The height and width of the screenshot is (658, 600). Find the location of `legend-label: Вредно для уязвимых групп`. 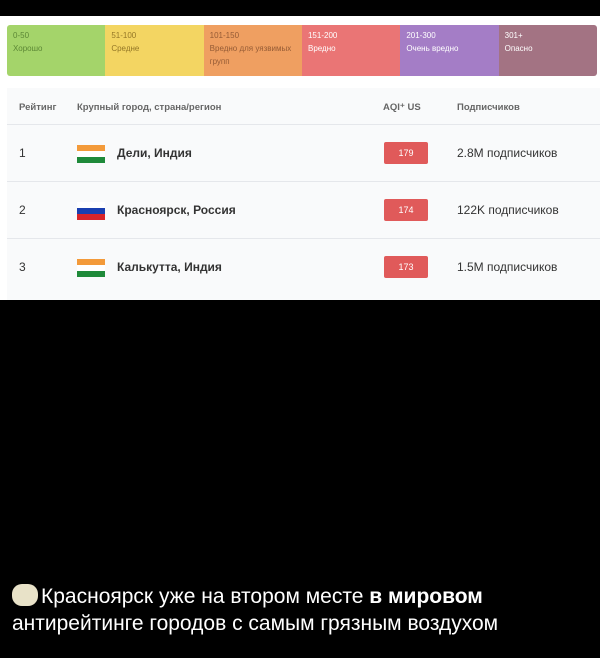

legend-label: Вредно для уязвимых групп is located at coordinates (250, 55).